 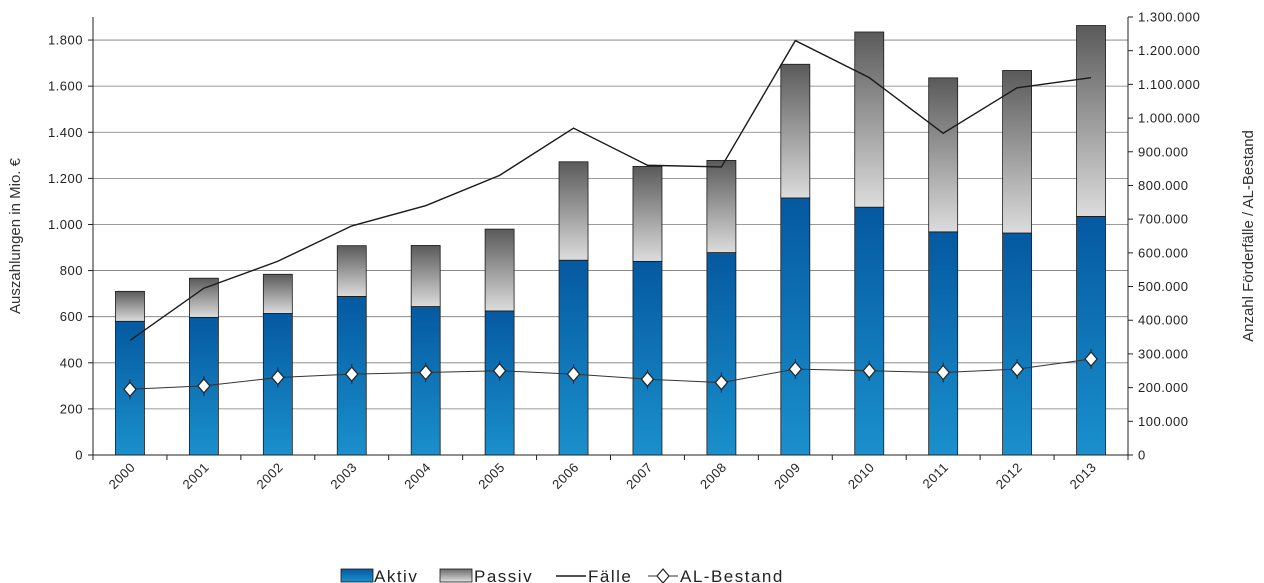 I want to click on right-tick-label-5: 500.000, so click(x=1163, y=286).